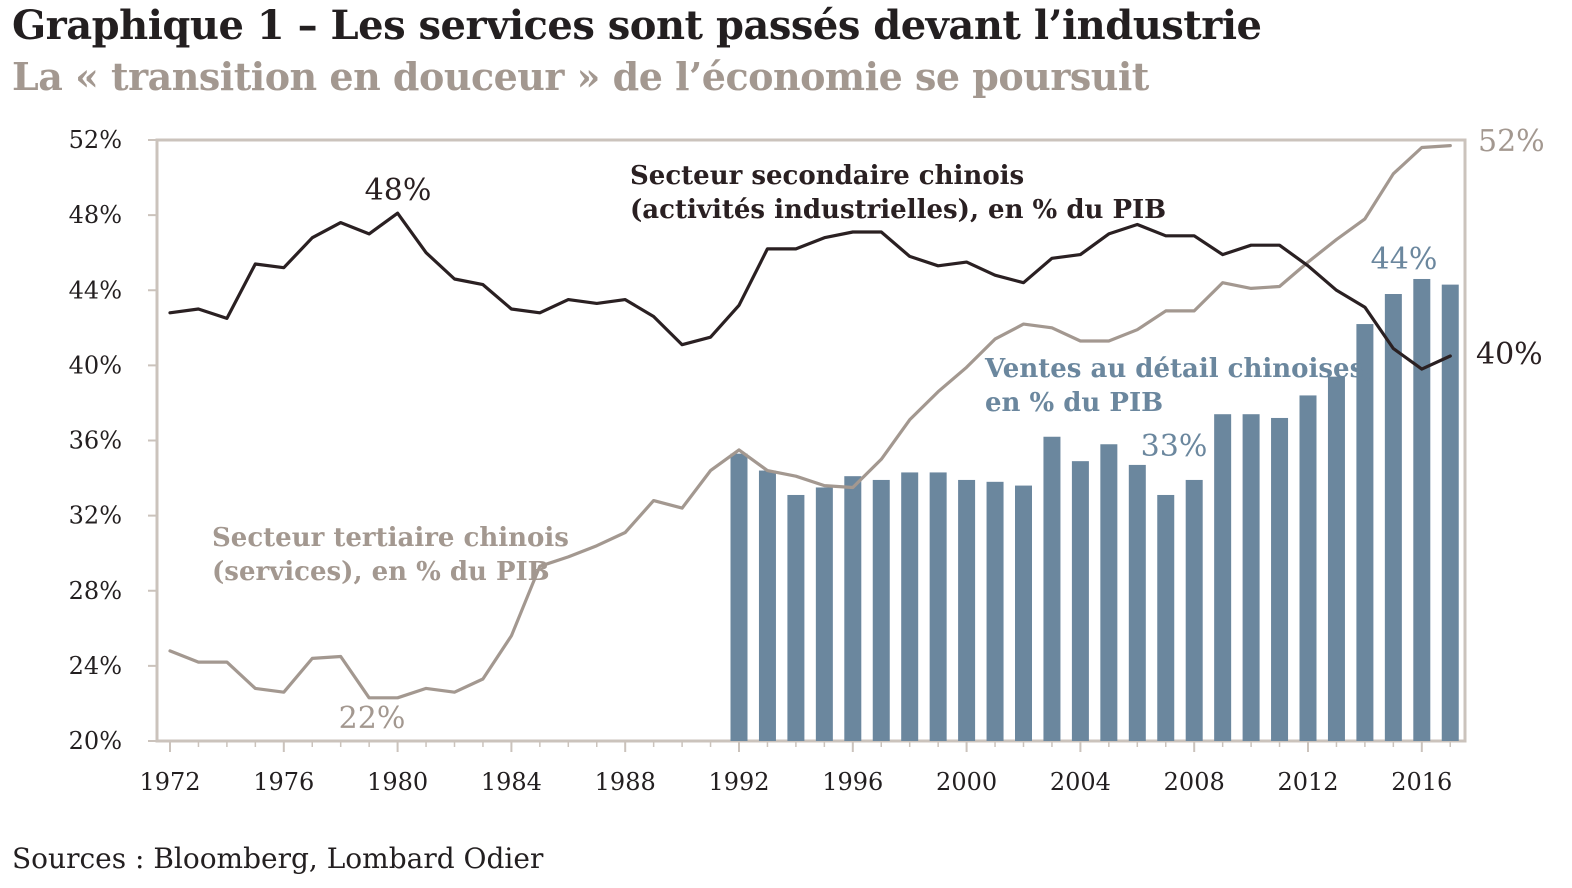 The image size is (1572, 888). I want to click on x-tick-label: 1996, so click(852, 782).